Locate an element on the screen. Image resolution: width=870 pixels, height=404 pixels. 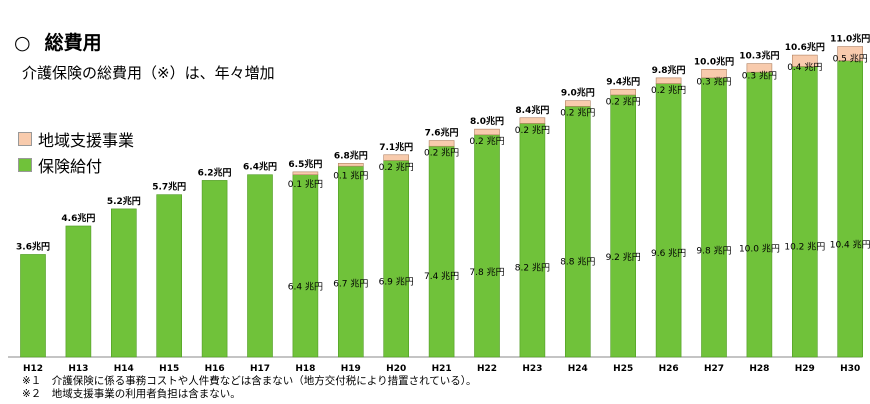
benefit-value-label: 10.2 兆円 is located at coordinates (804, 247).